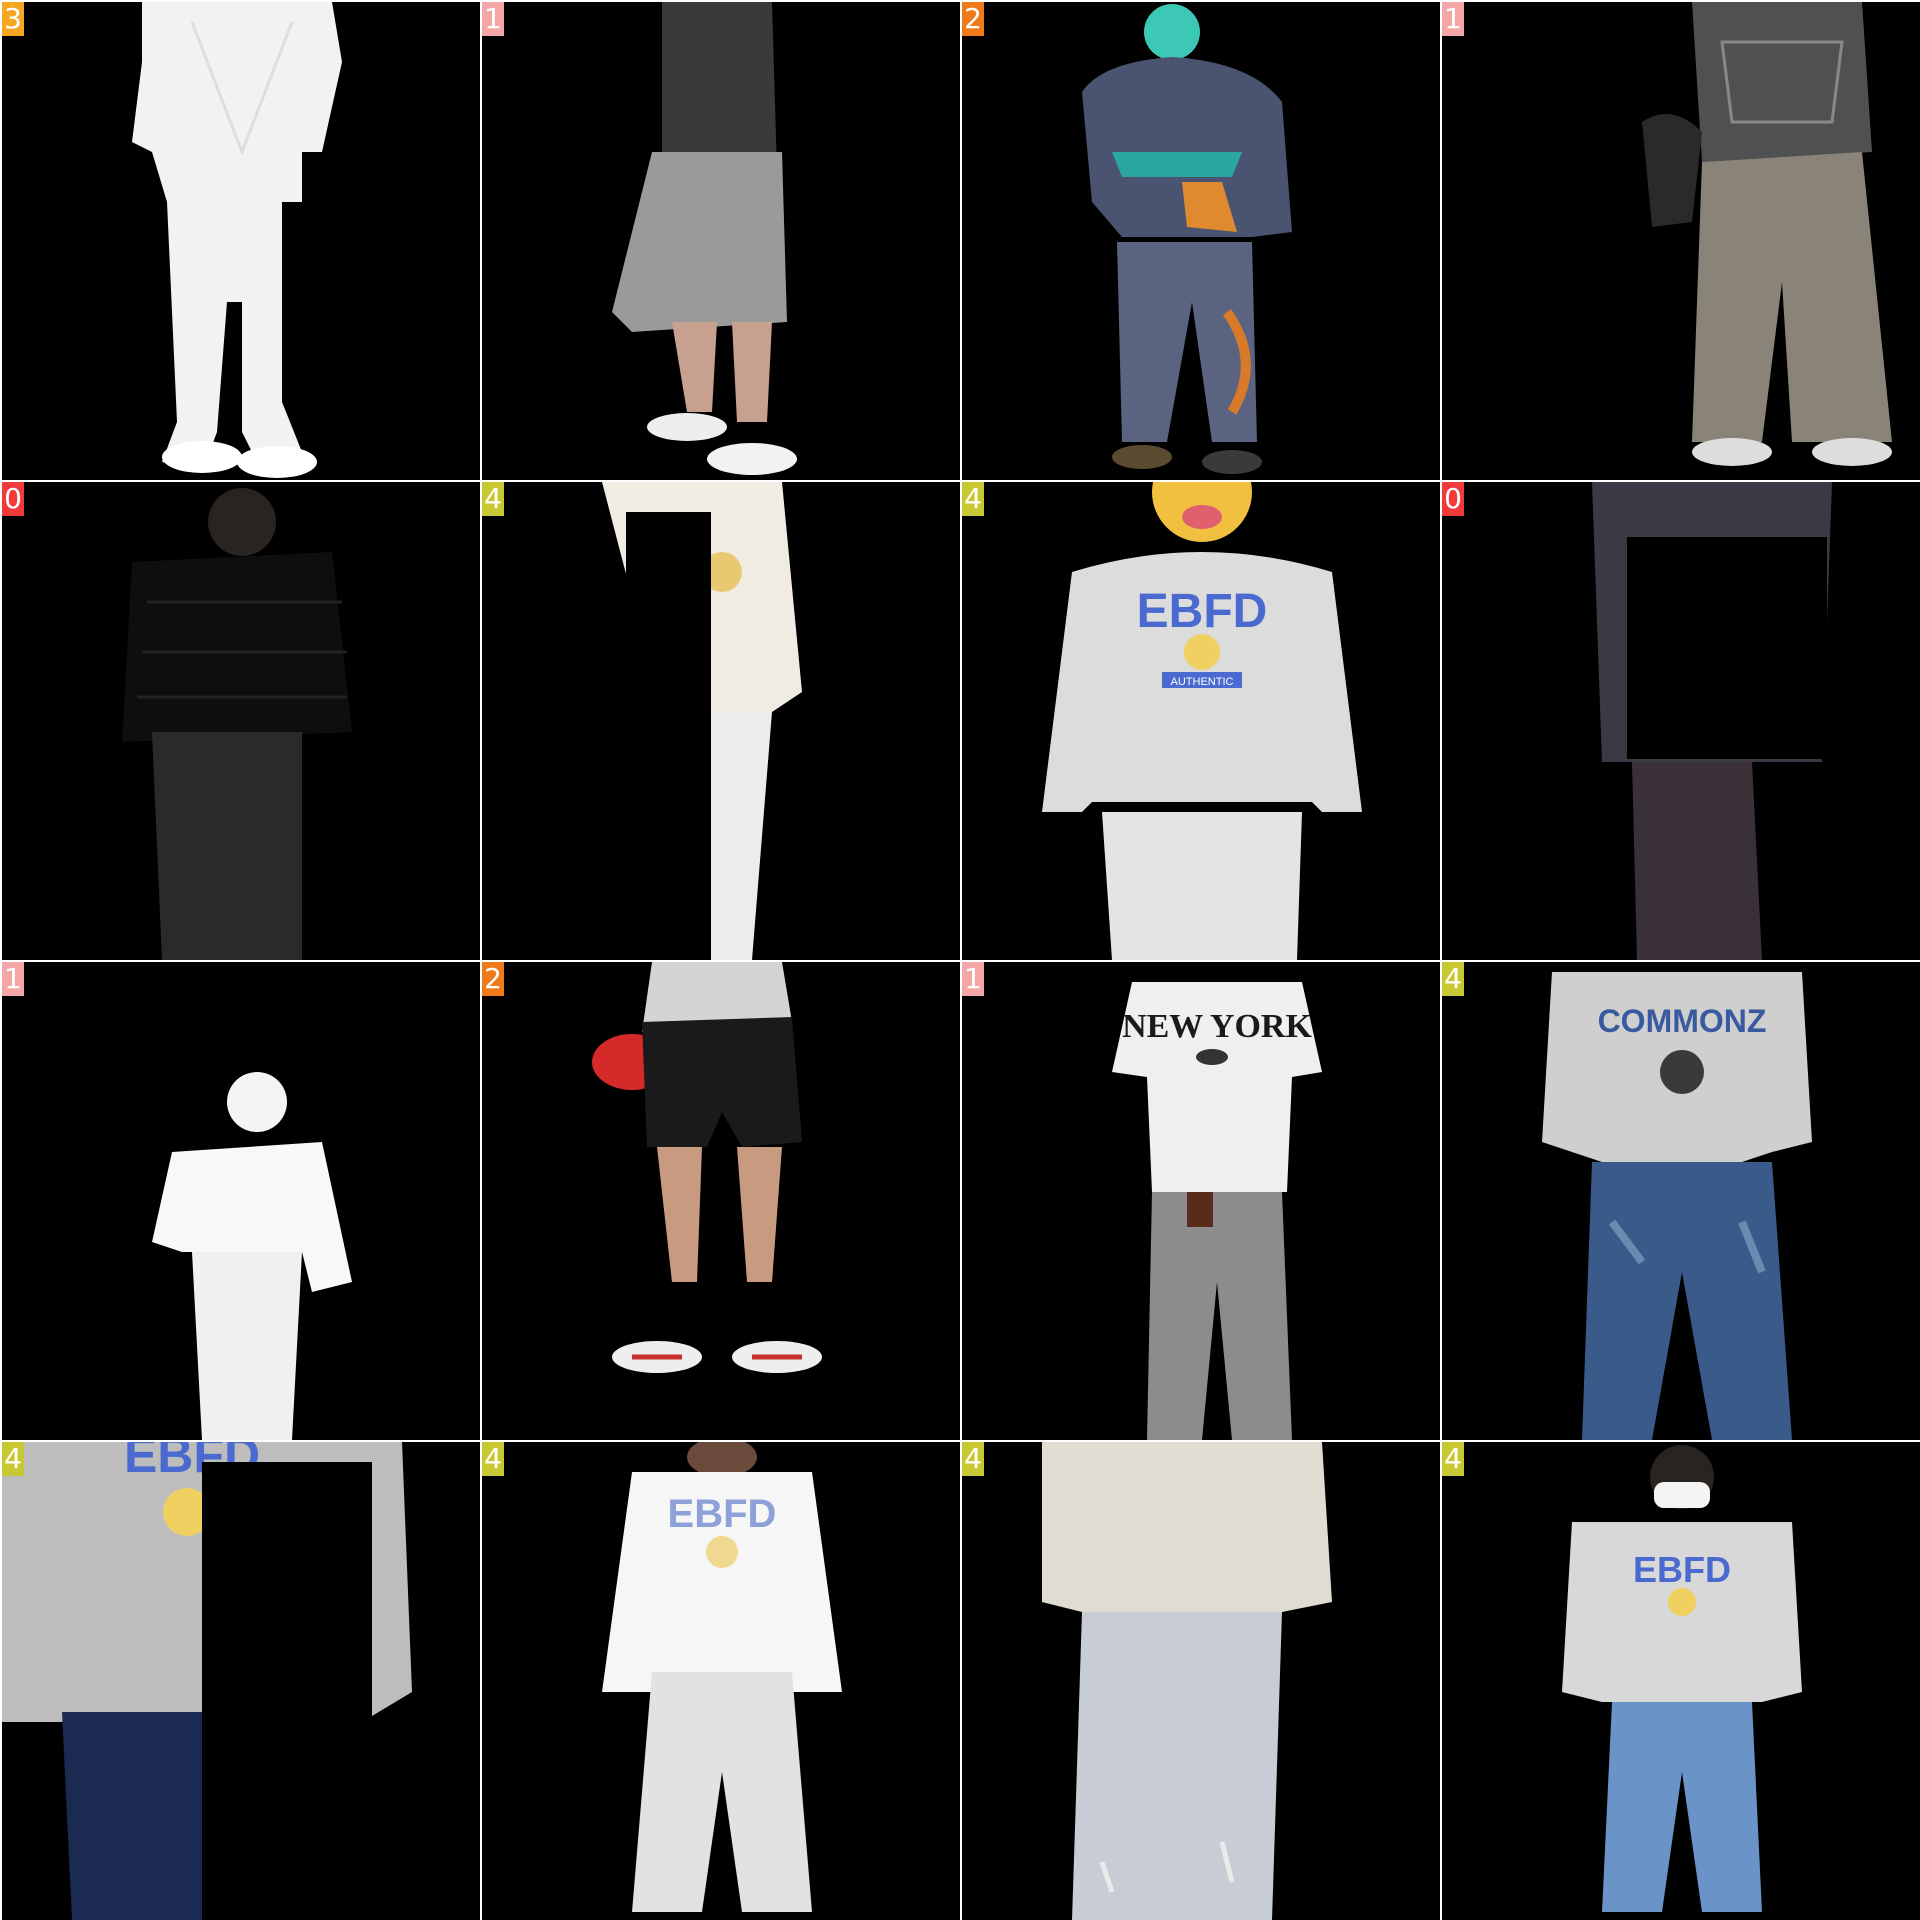 Image resolution: width=1920 pixels, height=1920 pixels. Describe the element at coordinates (252, 1256) in the screenshot. I see `person-white-shirt-icon` at that location.